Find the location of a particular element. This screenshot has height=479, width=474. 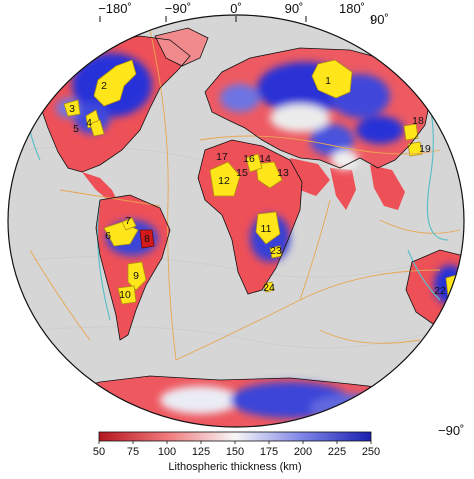

region-label-24: 24 is located at coordinates (269, 288).